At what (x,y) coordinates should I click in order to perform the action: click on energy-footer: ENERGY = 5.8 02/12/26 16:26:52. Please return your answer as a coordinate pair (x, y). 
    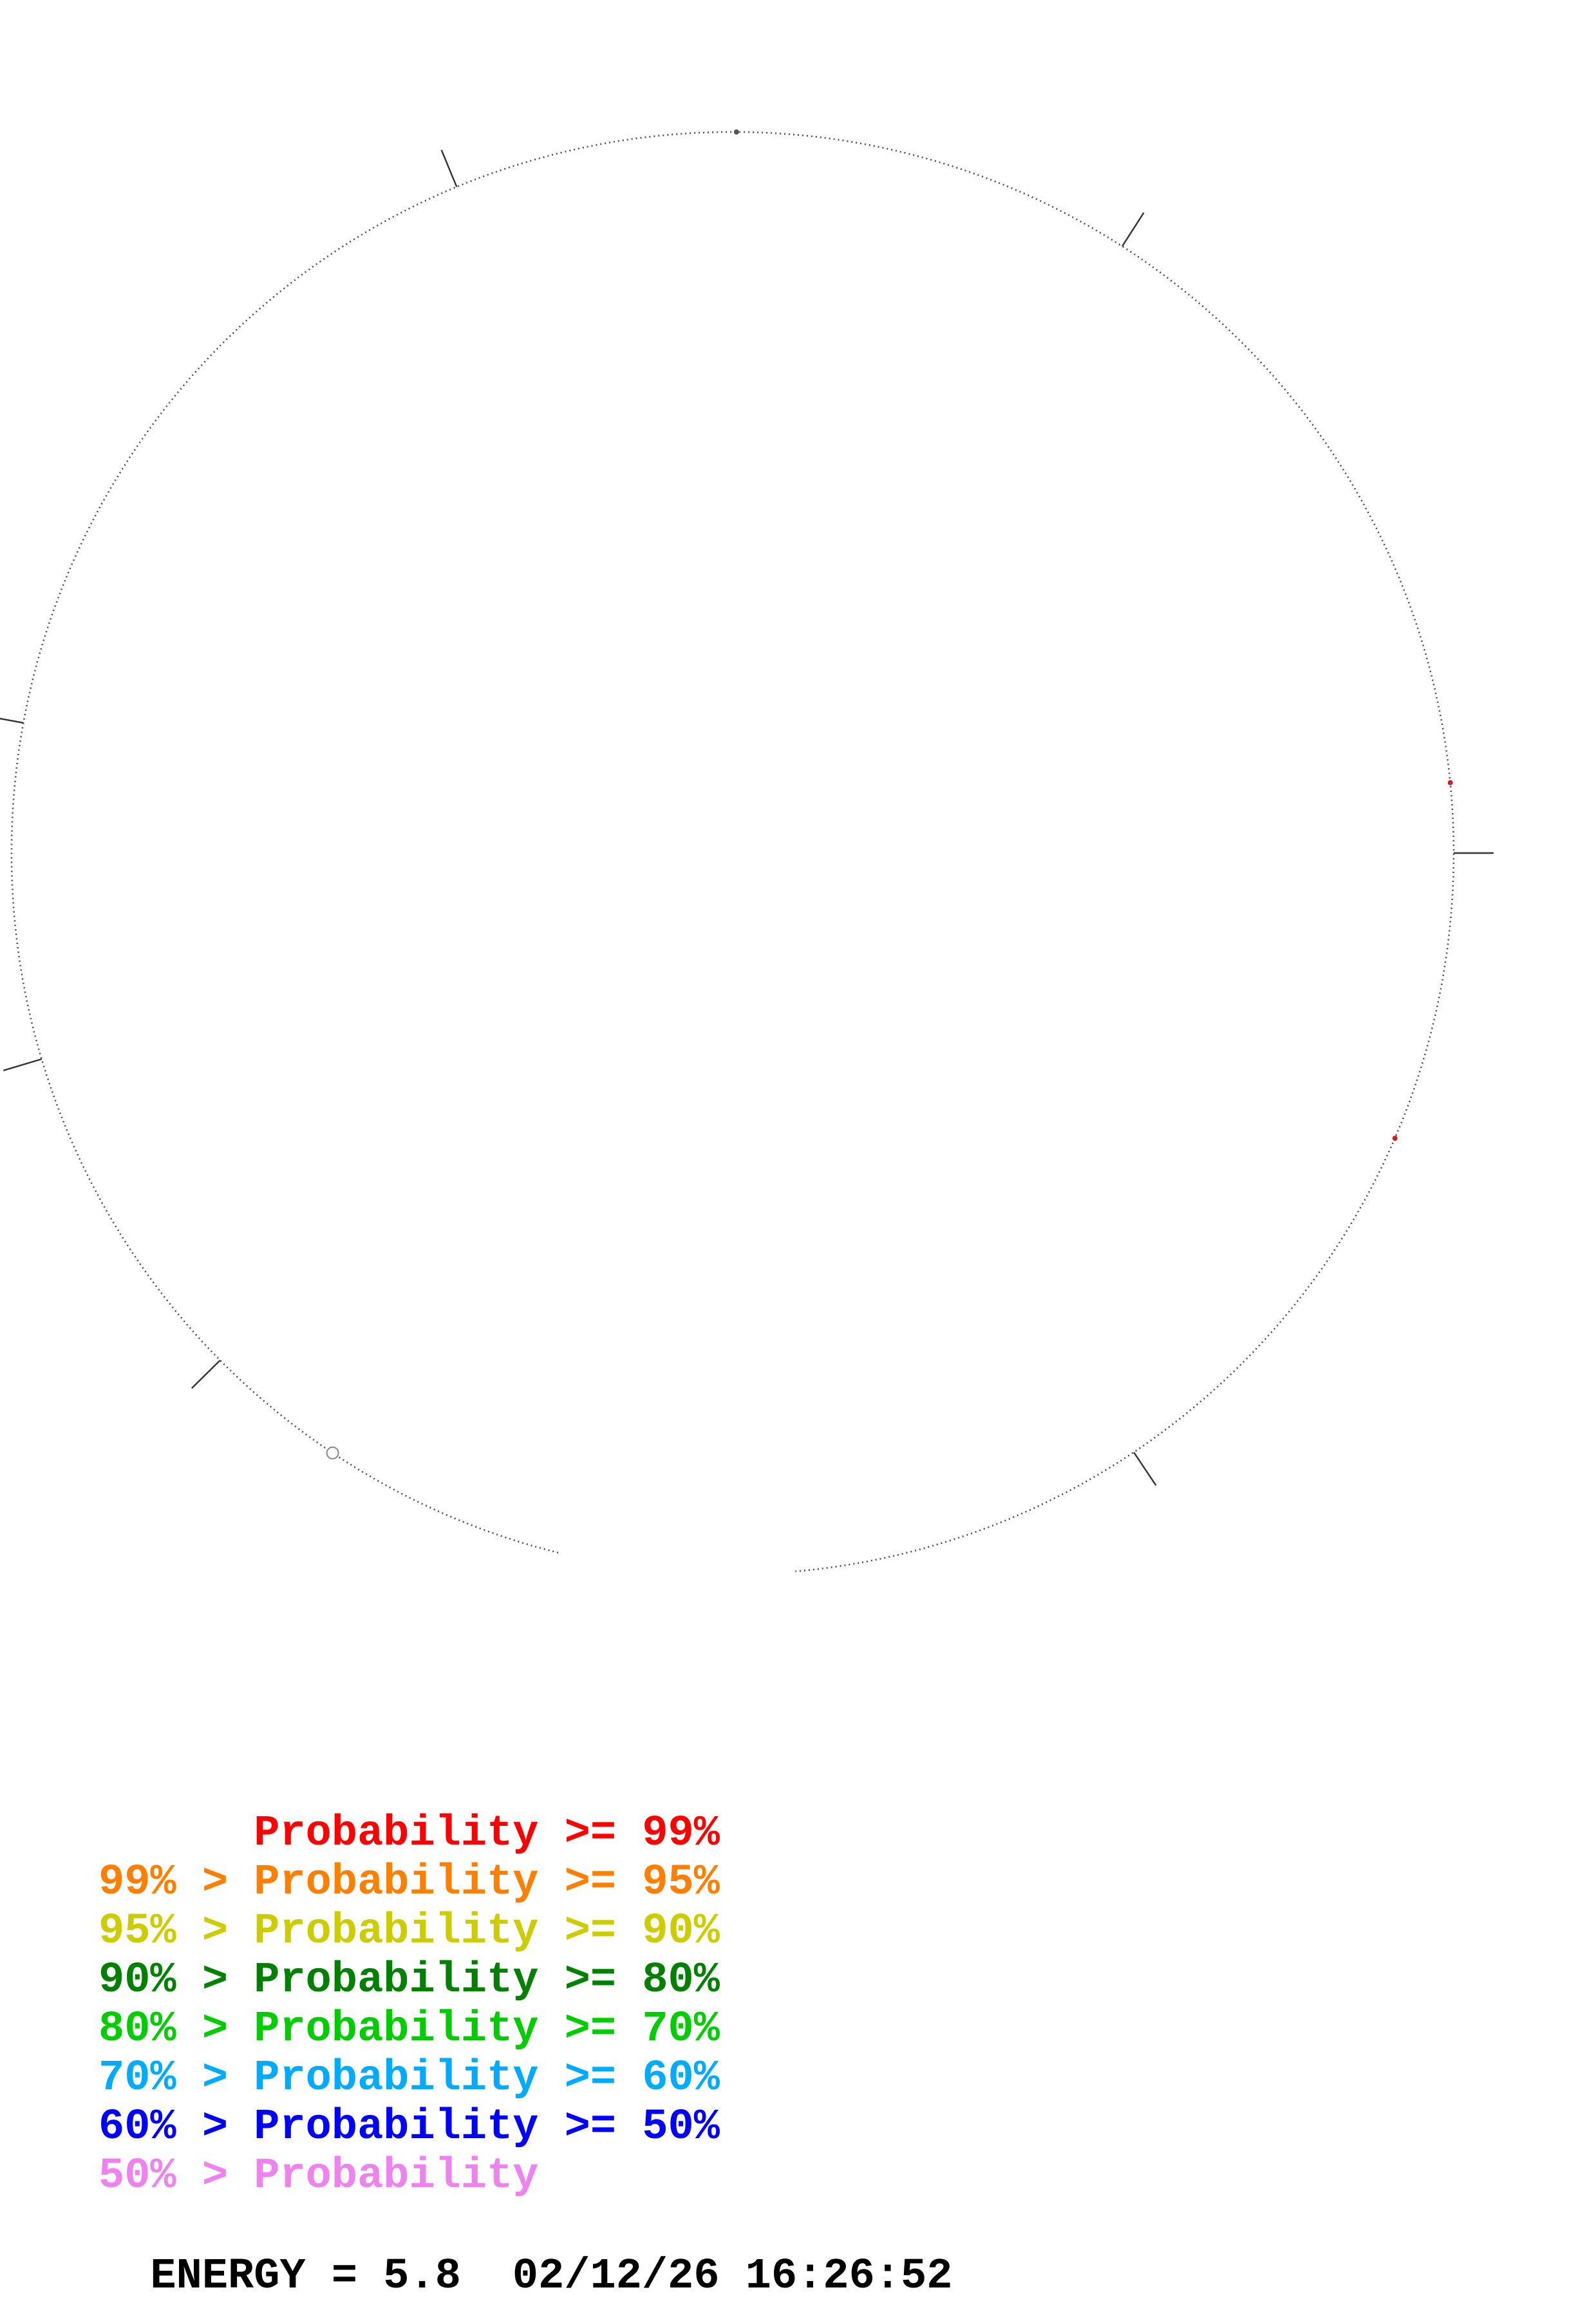
    Looking at the image, I should click on (525, 2252).